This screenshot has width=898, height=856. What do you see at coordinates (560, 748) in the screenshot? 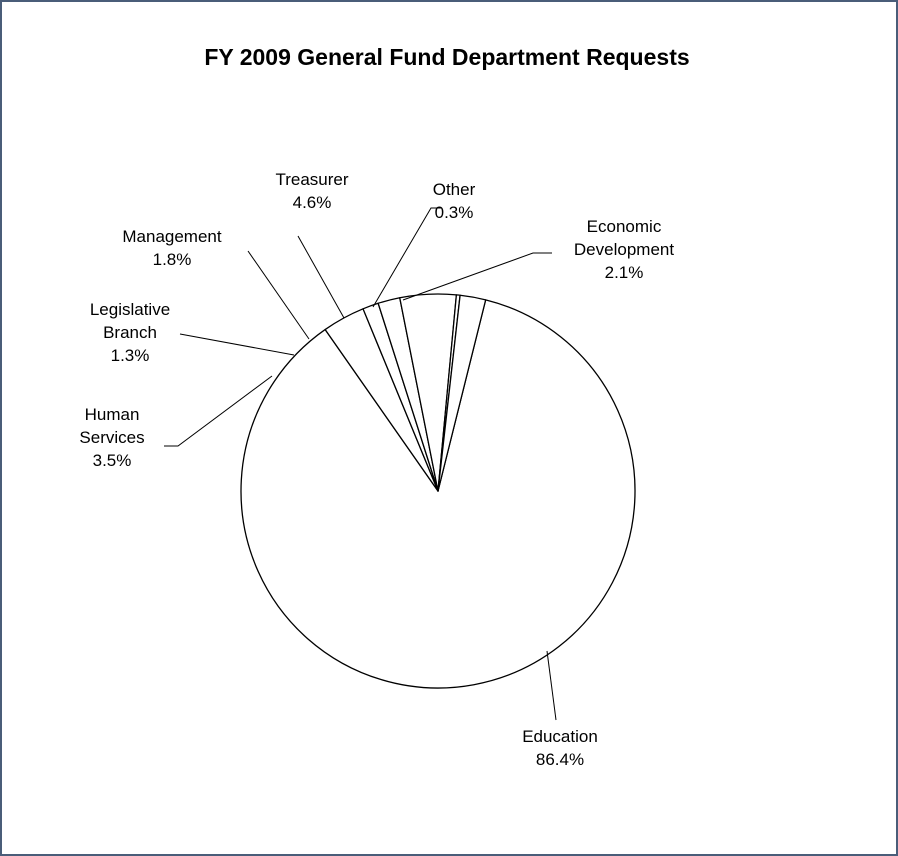
I see `data-label-education: Education 86.4%` at bounding box center [560, 748].